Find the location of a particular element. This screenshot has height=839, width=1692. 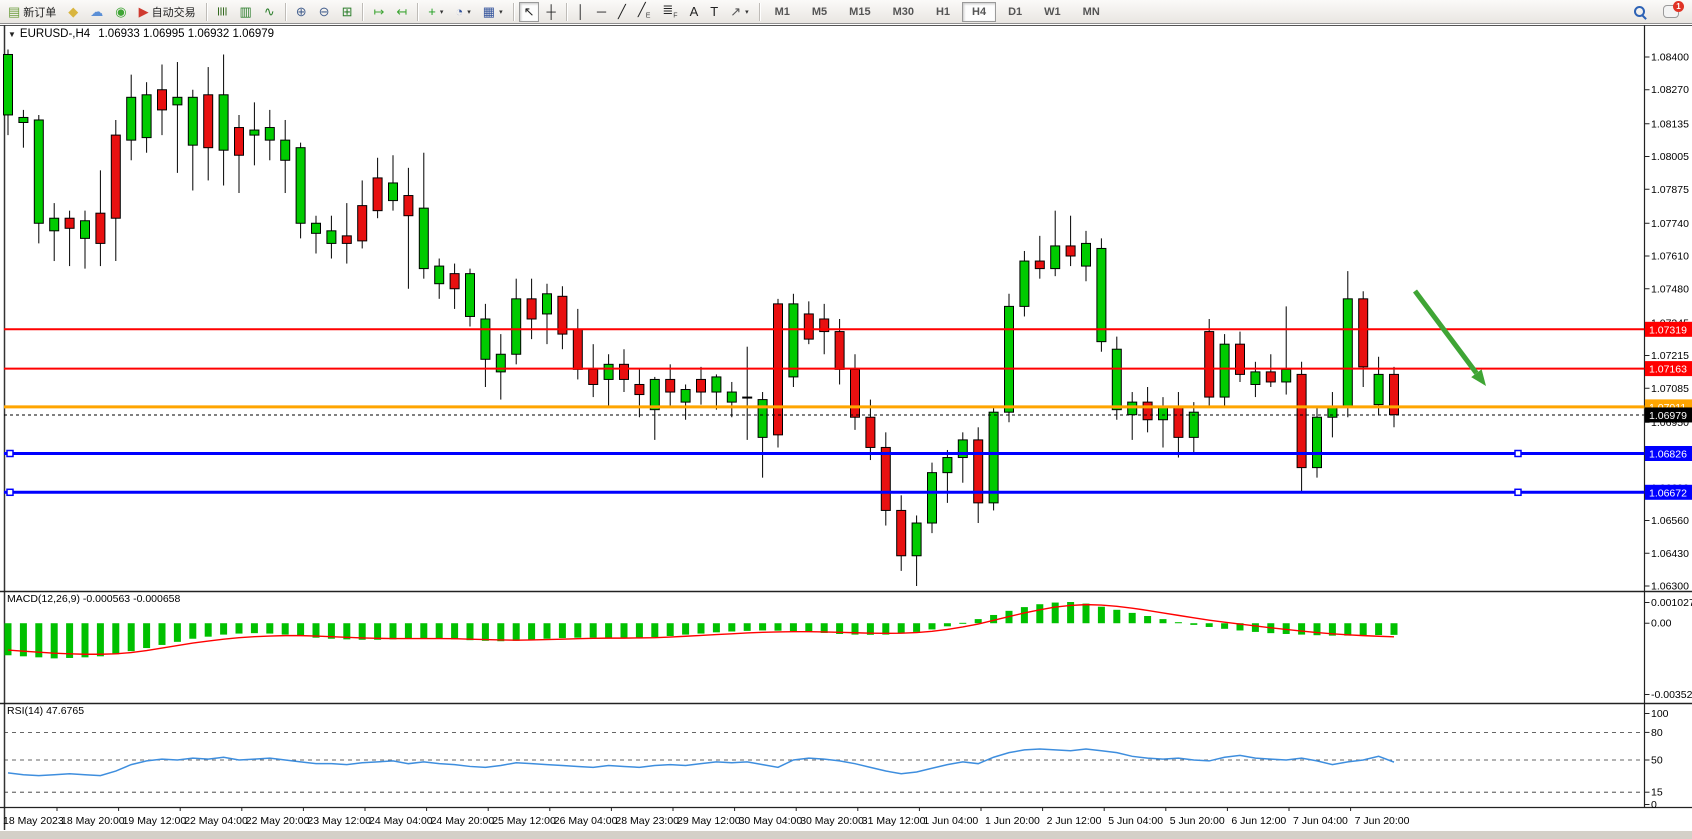

new-order-button: ▤ 新订单 is located at coordinates (32, 12).